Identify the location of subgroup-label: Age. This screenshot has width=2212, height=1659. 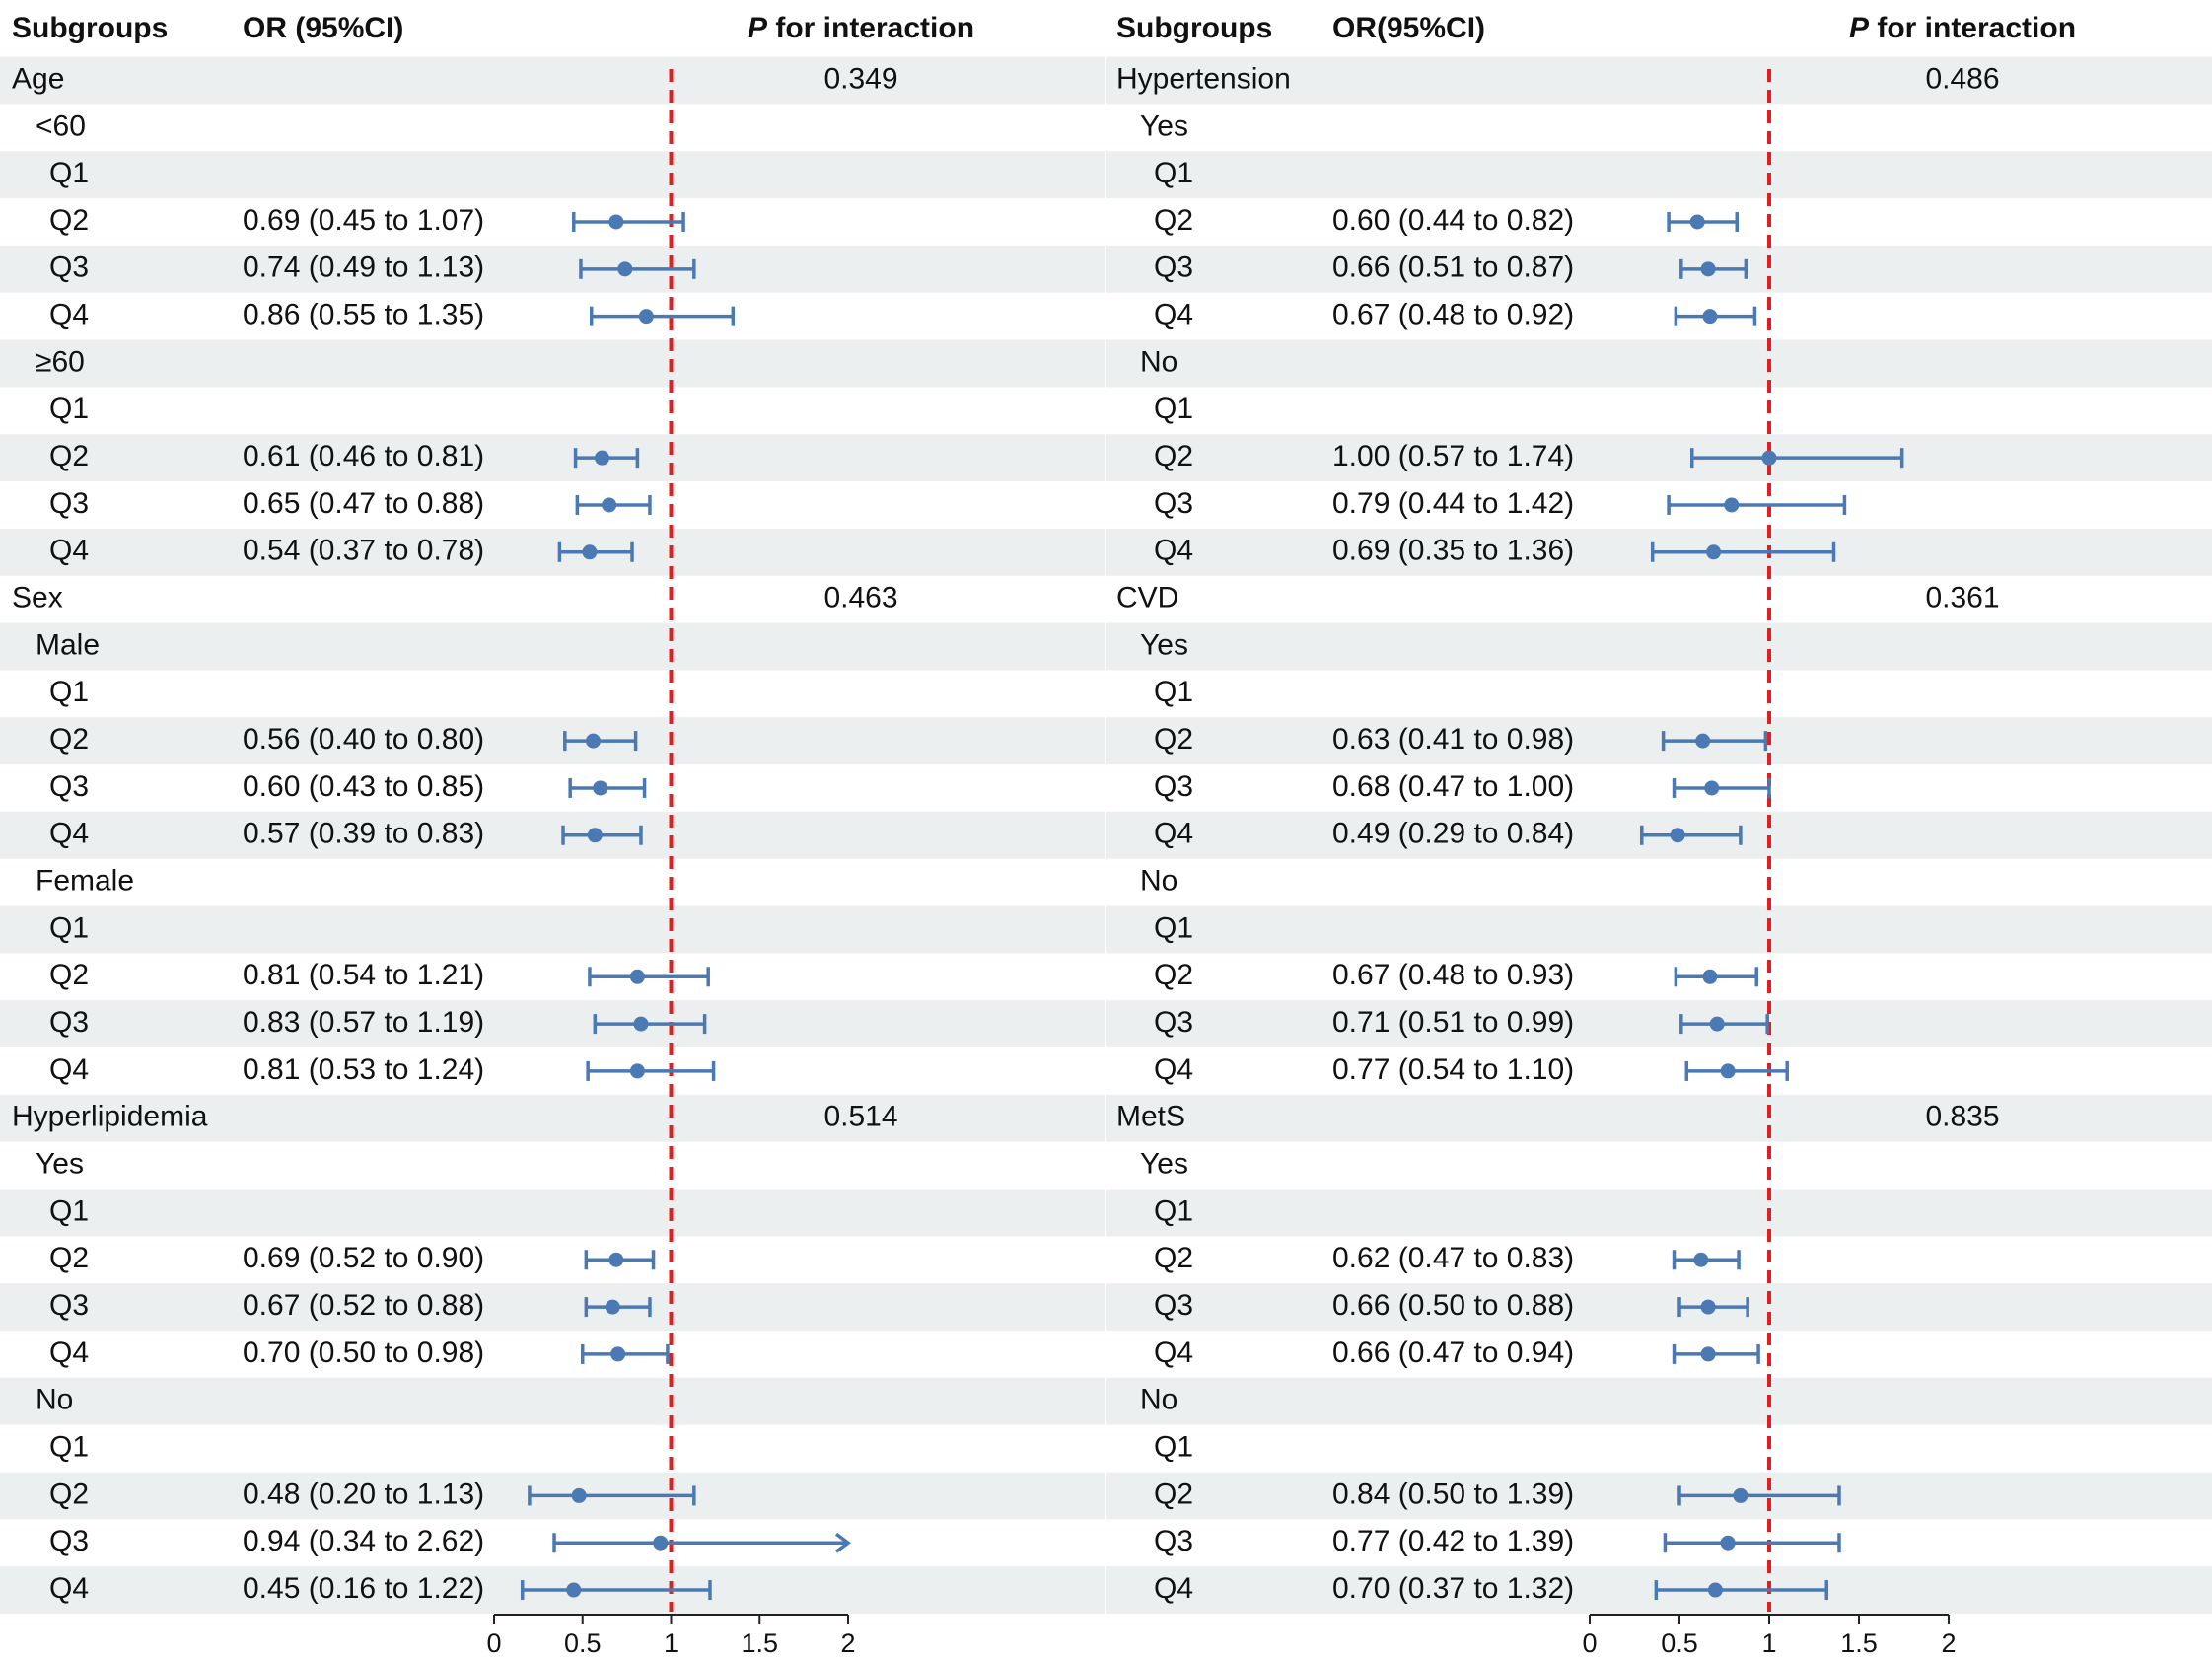
(38, 78).